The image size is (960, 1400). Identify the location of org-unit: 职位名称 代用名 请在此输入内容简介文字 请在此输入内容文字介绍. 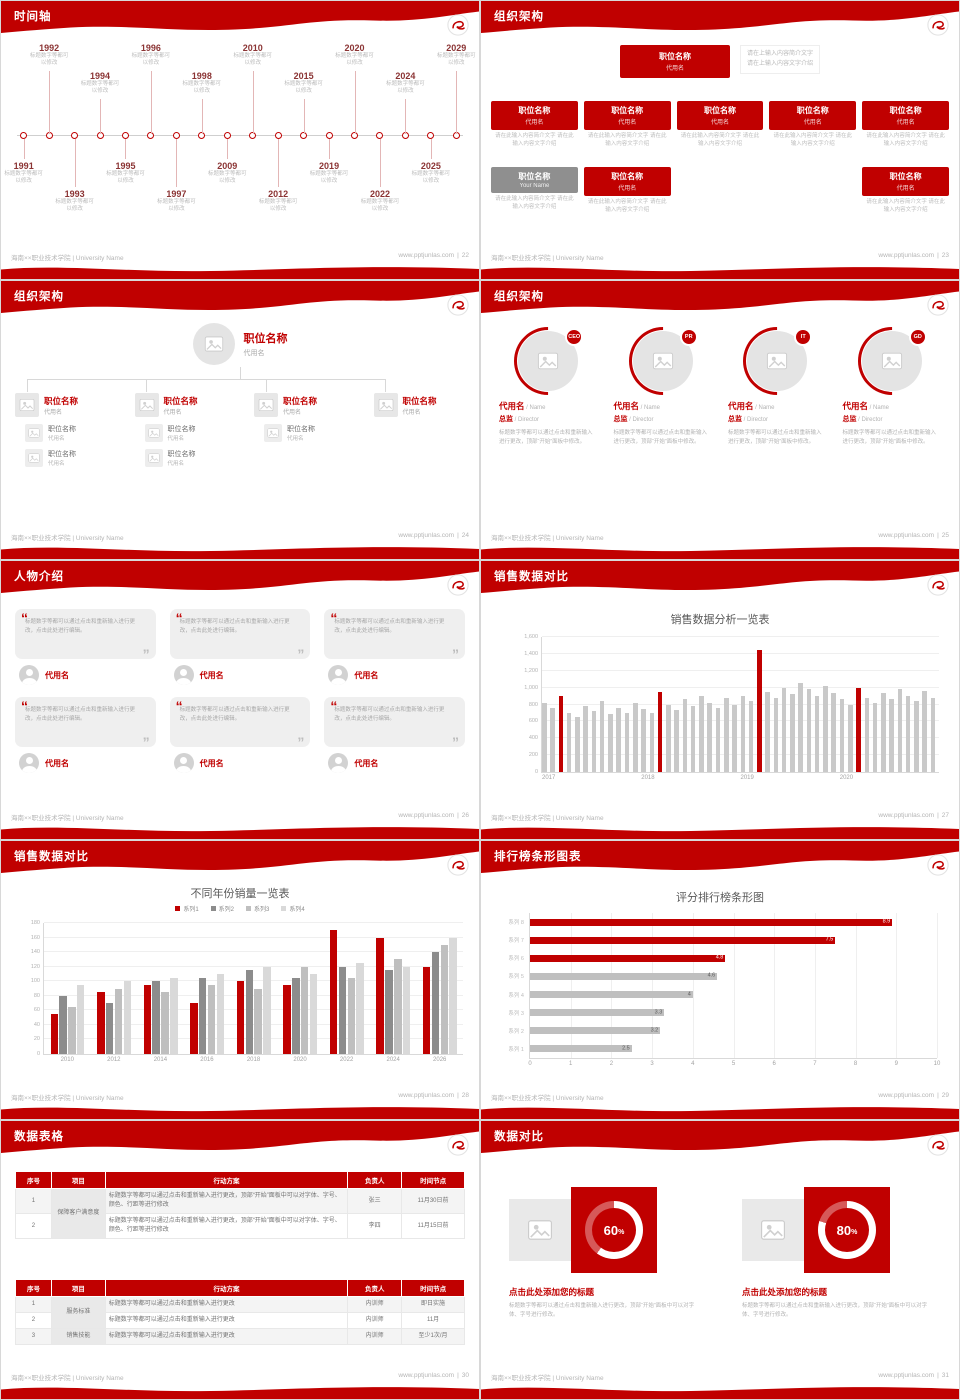
(534, 124).